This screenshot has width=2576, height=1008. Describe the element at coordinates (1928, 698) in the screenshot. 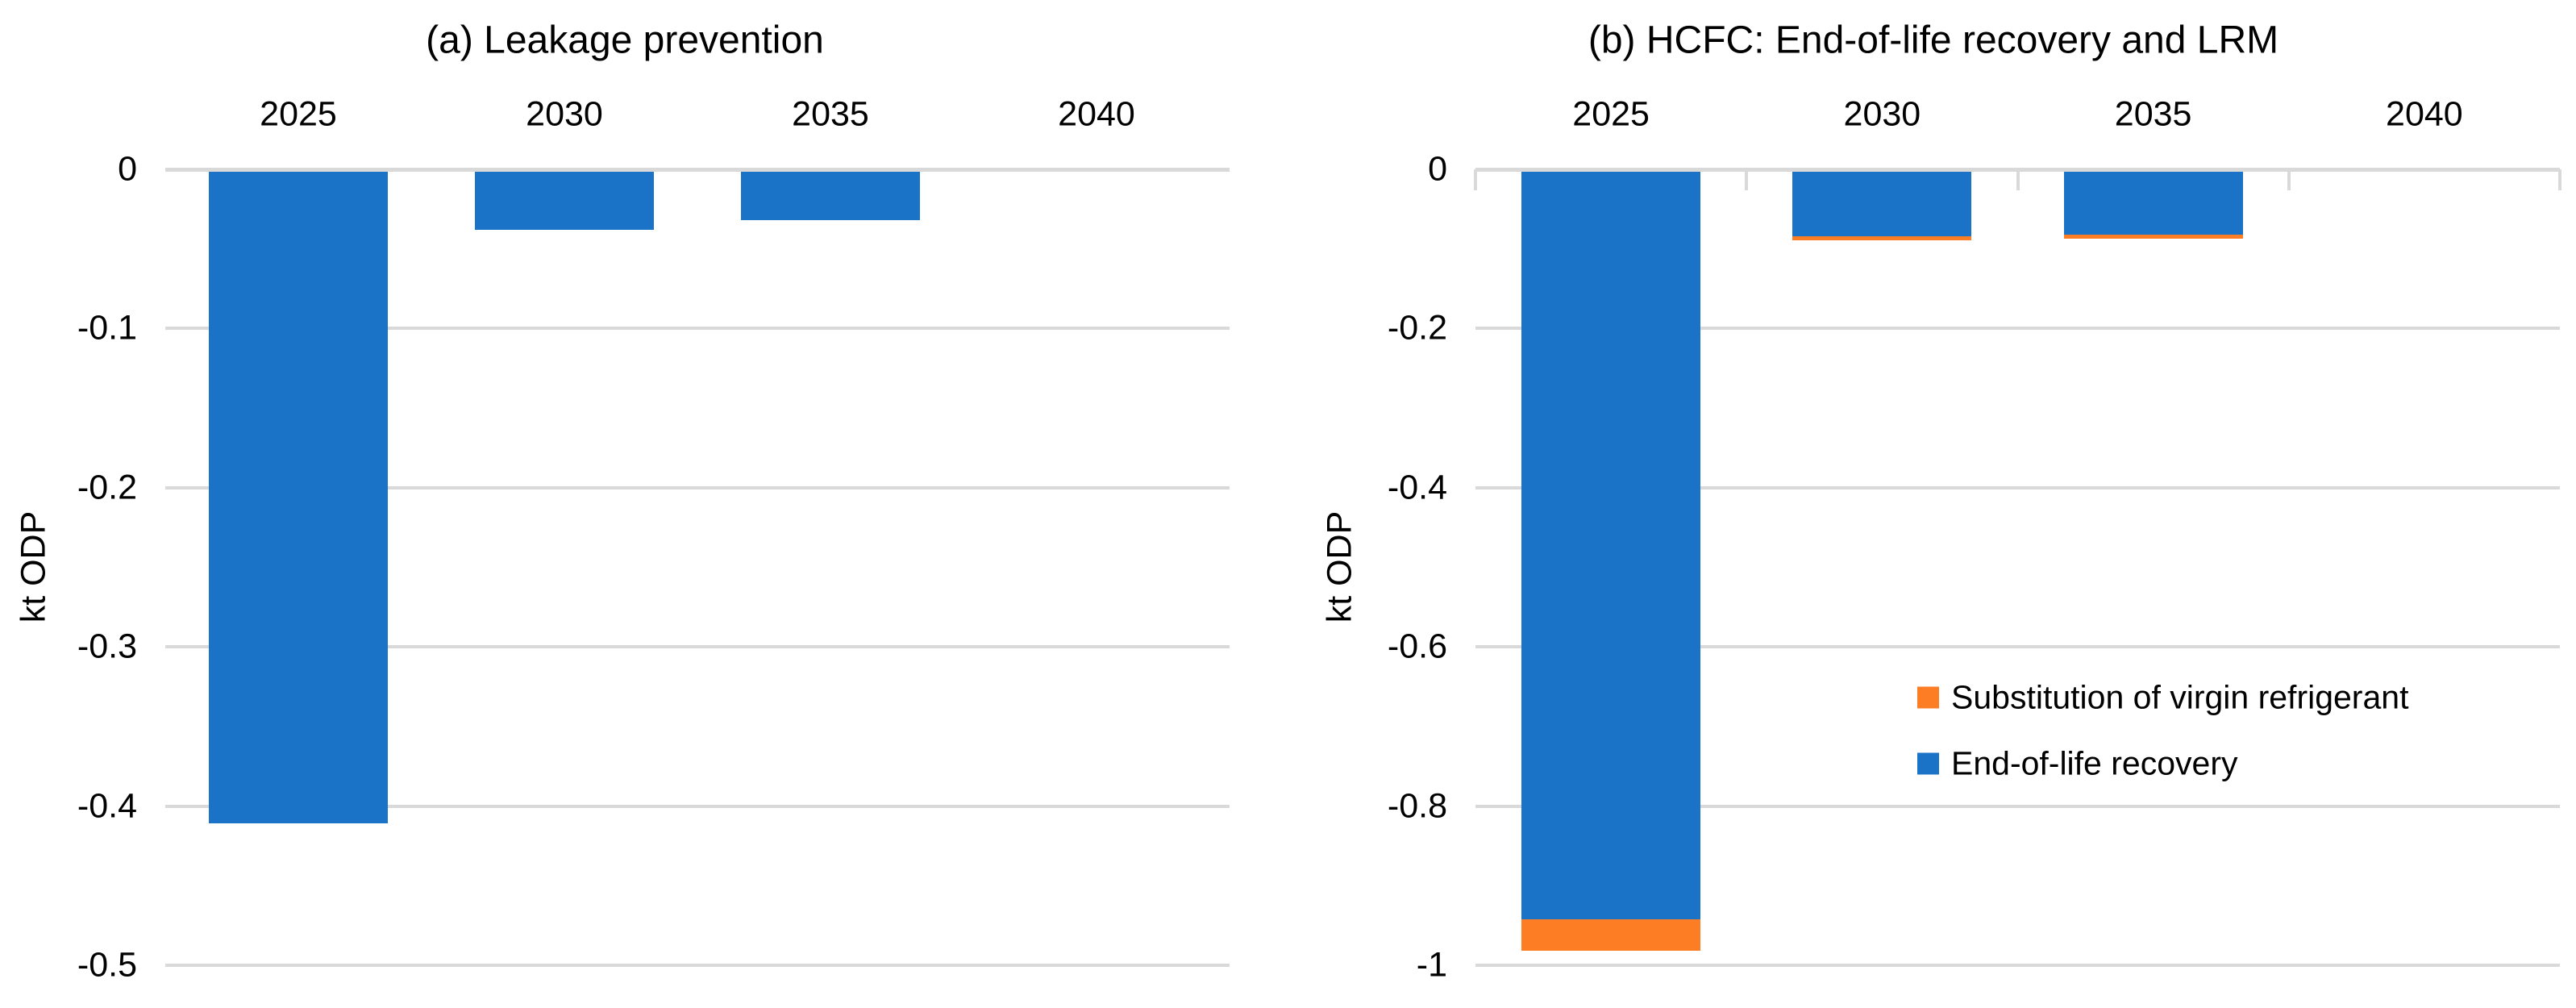

I see `legend-swatch-orange-icon` at that location.